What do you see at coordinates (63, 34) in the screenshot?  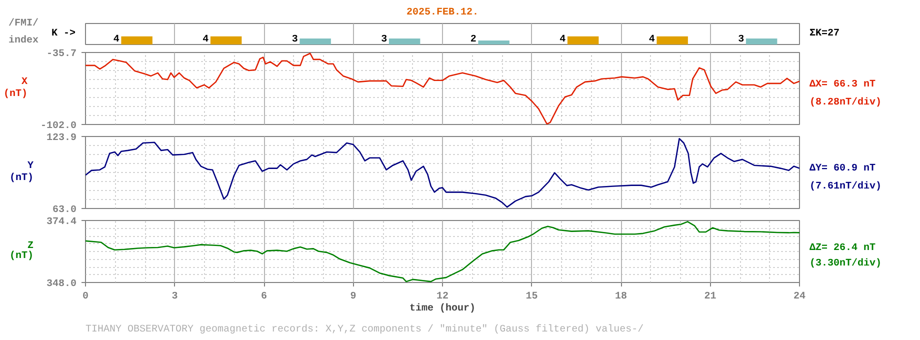 I see `y-axis-title: K ->` at bounding box center [63, 34].